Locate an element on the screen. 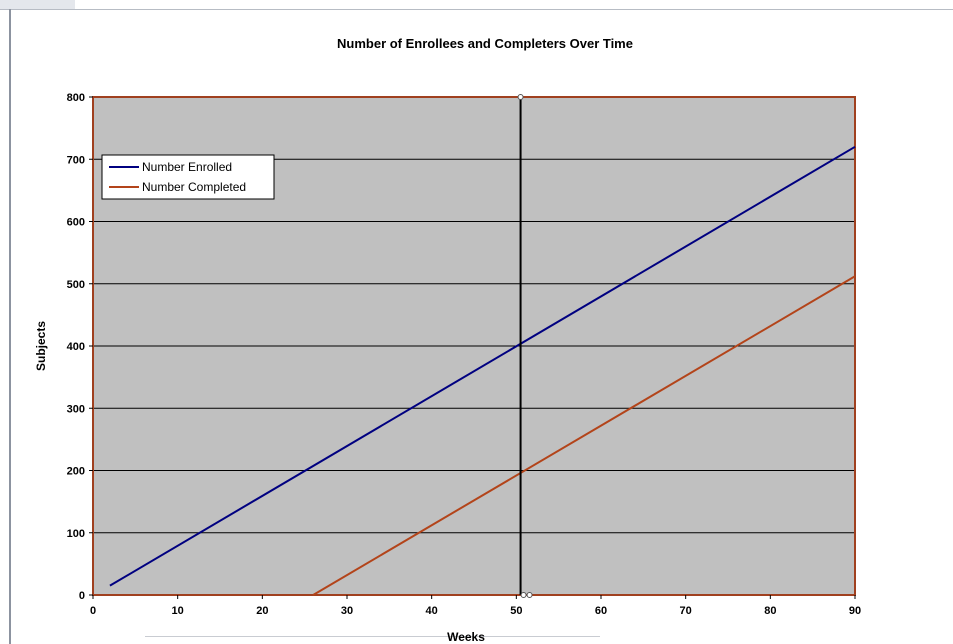  legend-label-number-enrolled: Number Enrolled is located at coordinates (187, 167).